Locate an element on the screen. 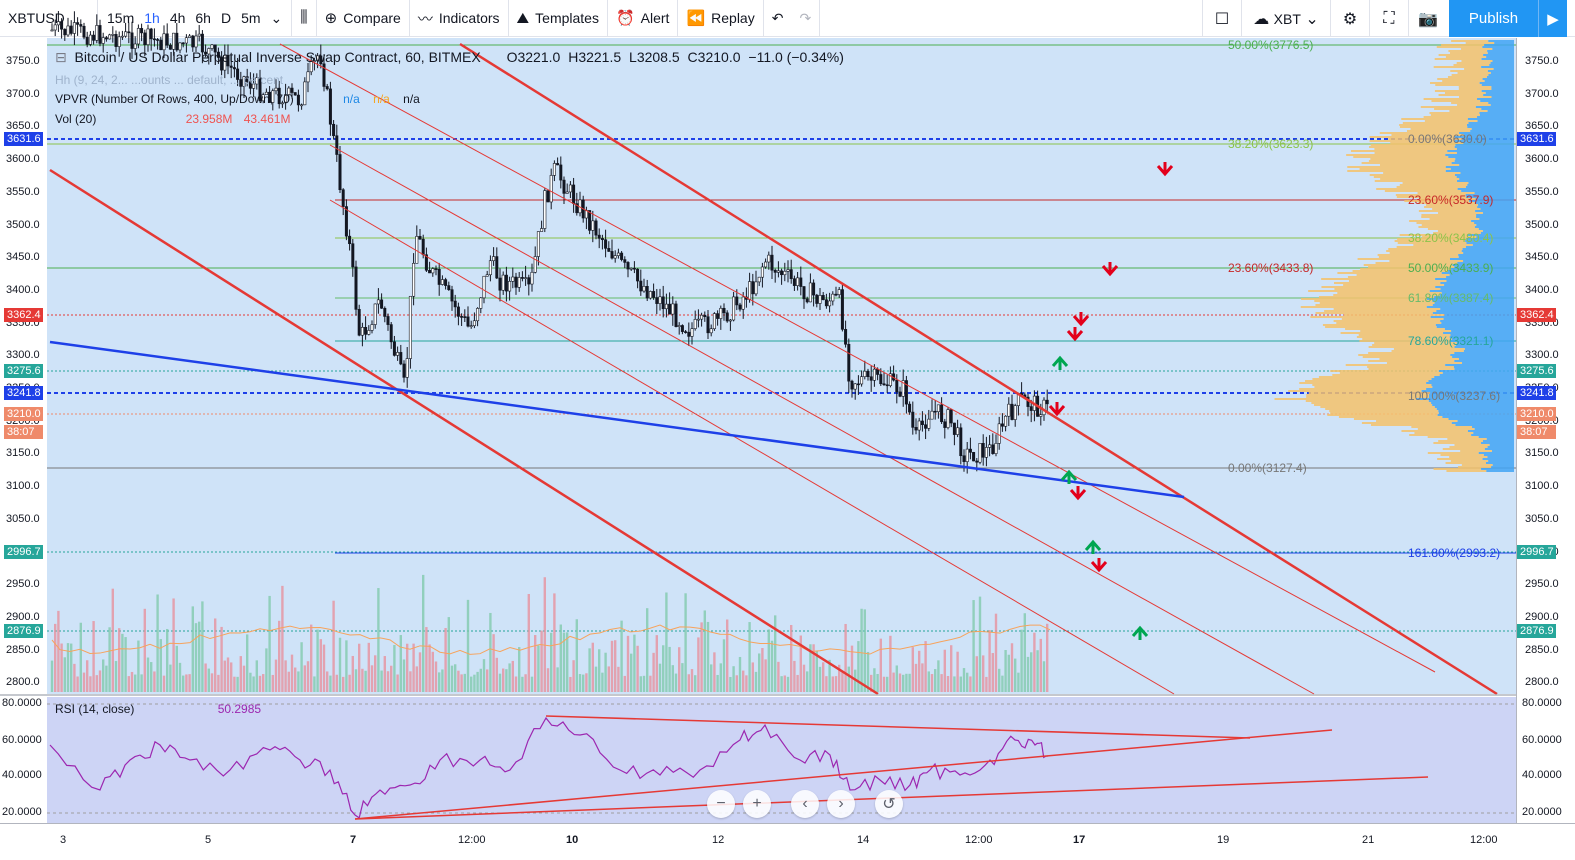 Image resolution: width=1575 pixels, height=860 pixels. compare-button: ⊕ Compare is located at coordinates (363, 18).